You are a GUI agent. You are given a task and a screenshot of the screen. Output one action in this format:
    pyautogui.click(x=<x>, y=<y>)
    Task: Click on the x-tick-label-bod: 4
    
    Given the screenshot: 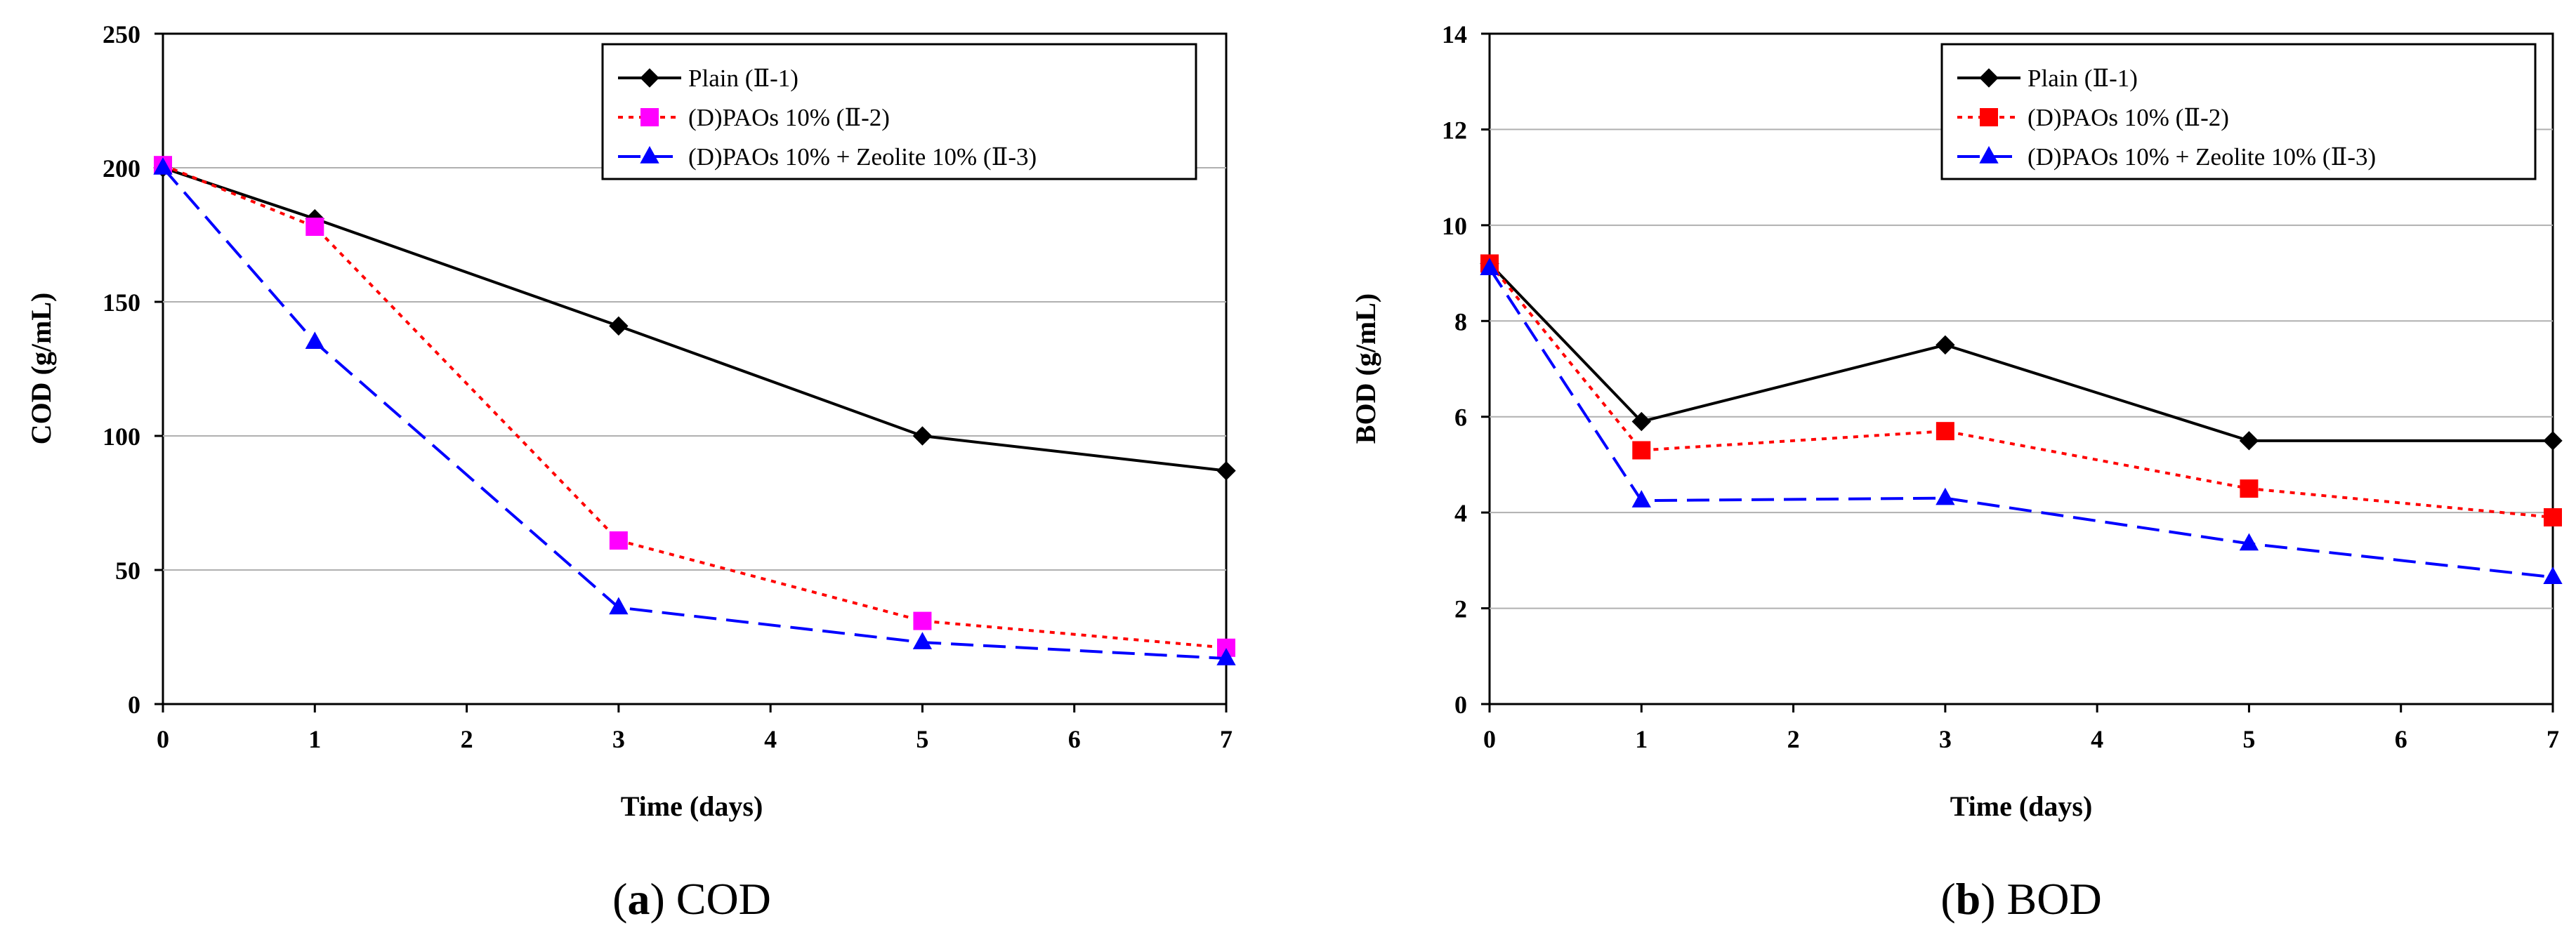 What is the action you would take?
    pyautogui.click(x=2097, y=739)
    